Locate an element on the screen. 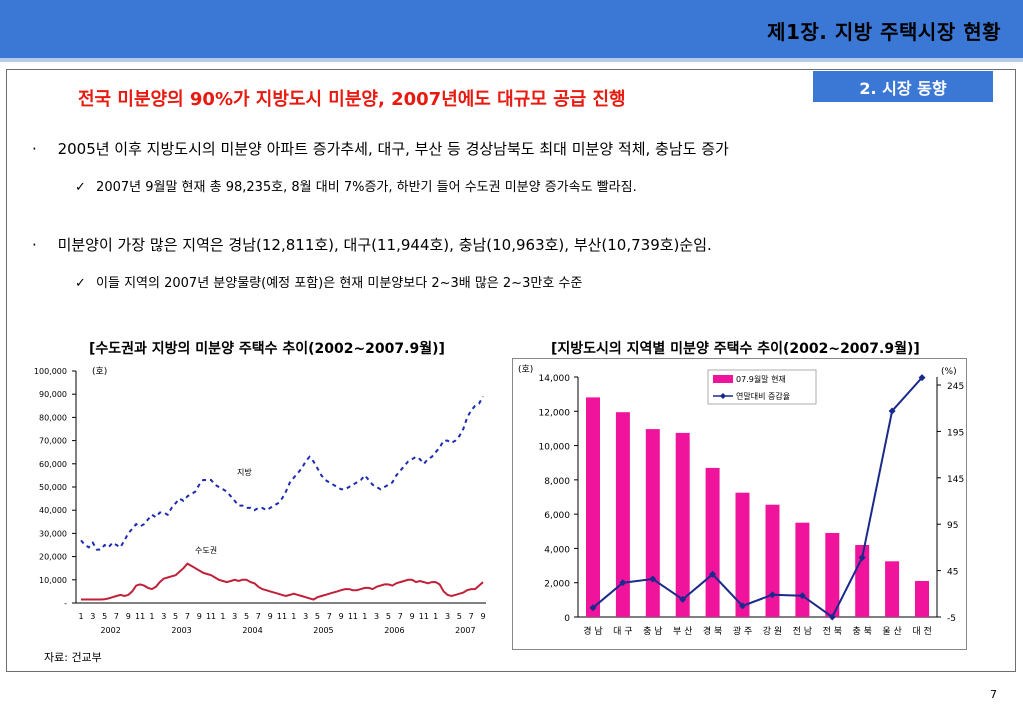  right-chart-title: [지방도시의 지역별 미분양 주택수 추이(2002~2007.9월)] is located at coordinates (735, 349).